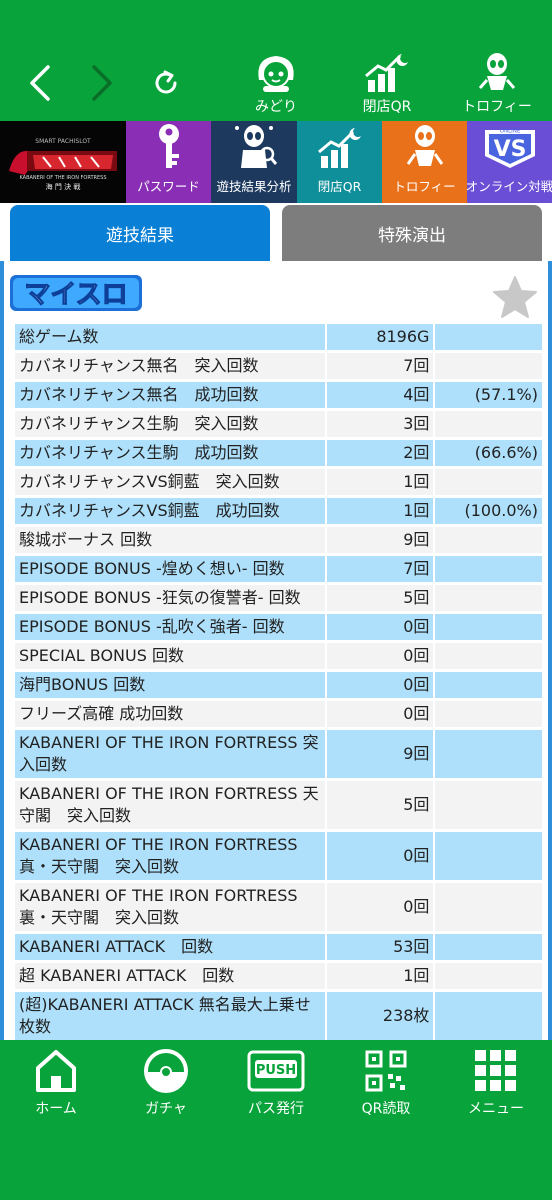 This screenshot has width=552, height=1200. I want to click on reload-icon, so click(166, 82).